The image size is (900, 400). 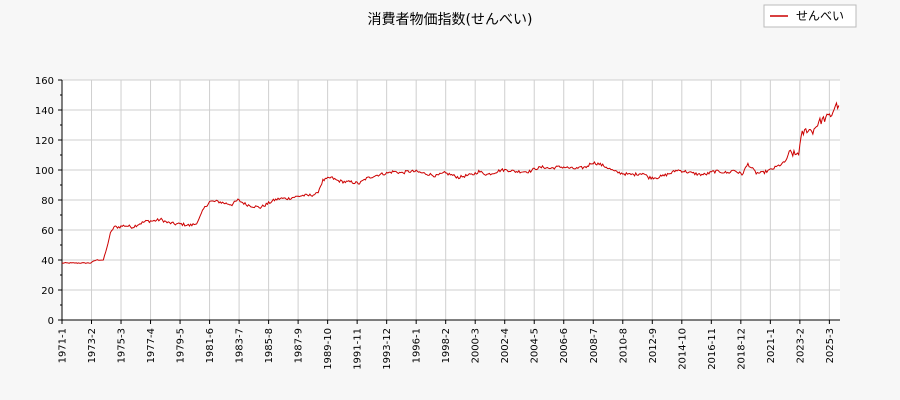 What do you see at coordinates (535, 345) in the screenshot?
I see `x-tick-label: 2004-5` at bounding box center [535, 345].